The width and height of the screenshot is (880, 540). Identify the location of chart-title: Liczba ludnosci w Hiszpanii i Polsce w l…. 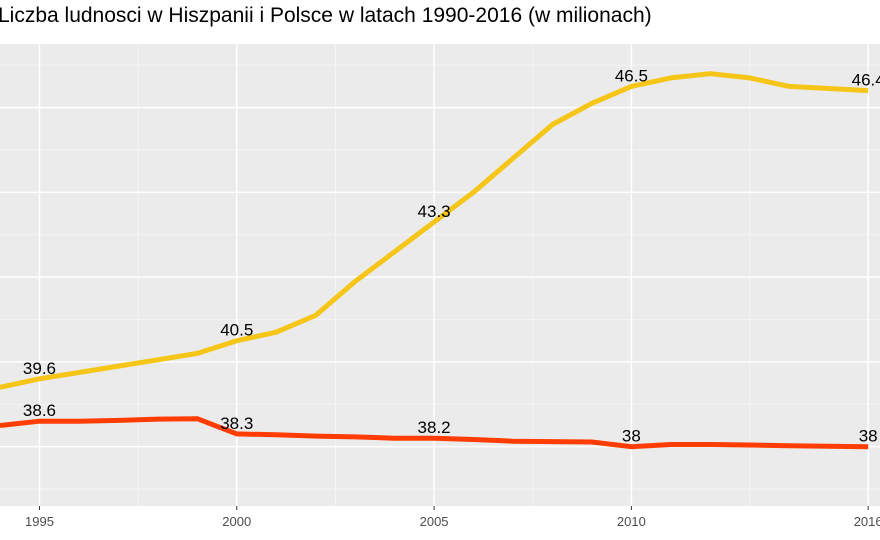
(326, 15).